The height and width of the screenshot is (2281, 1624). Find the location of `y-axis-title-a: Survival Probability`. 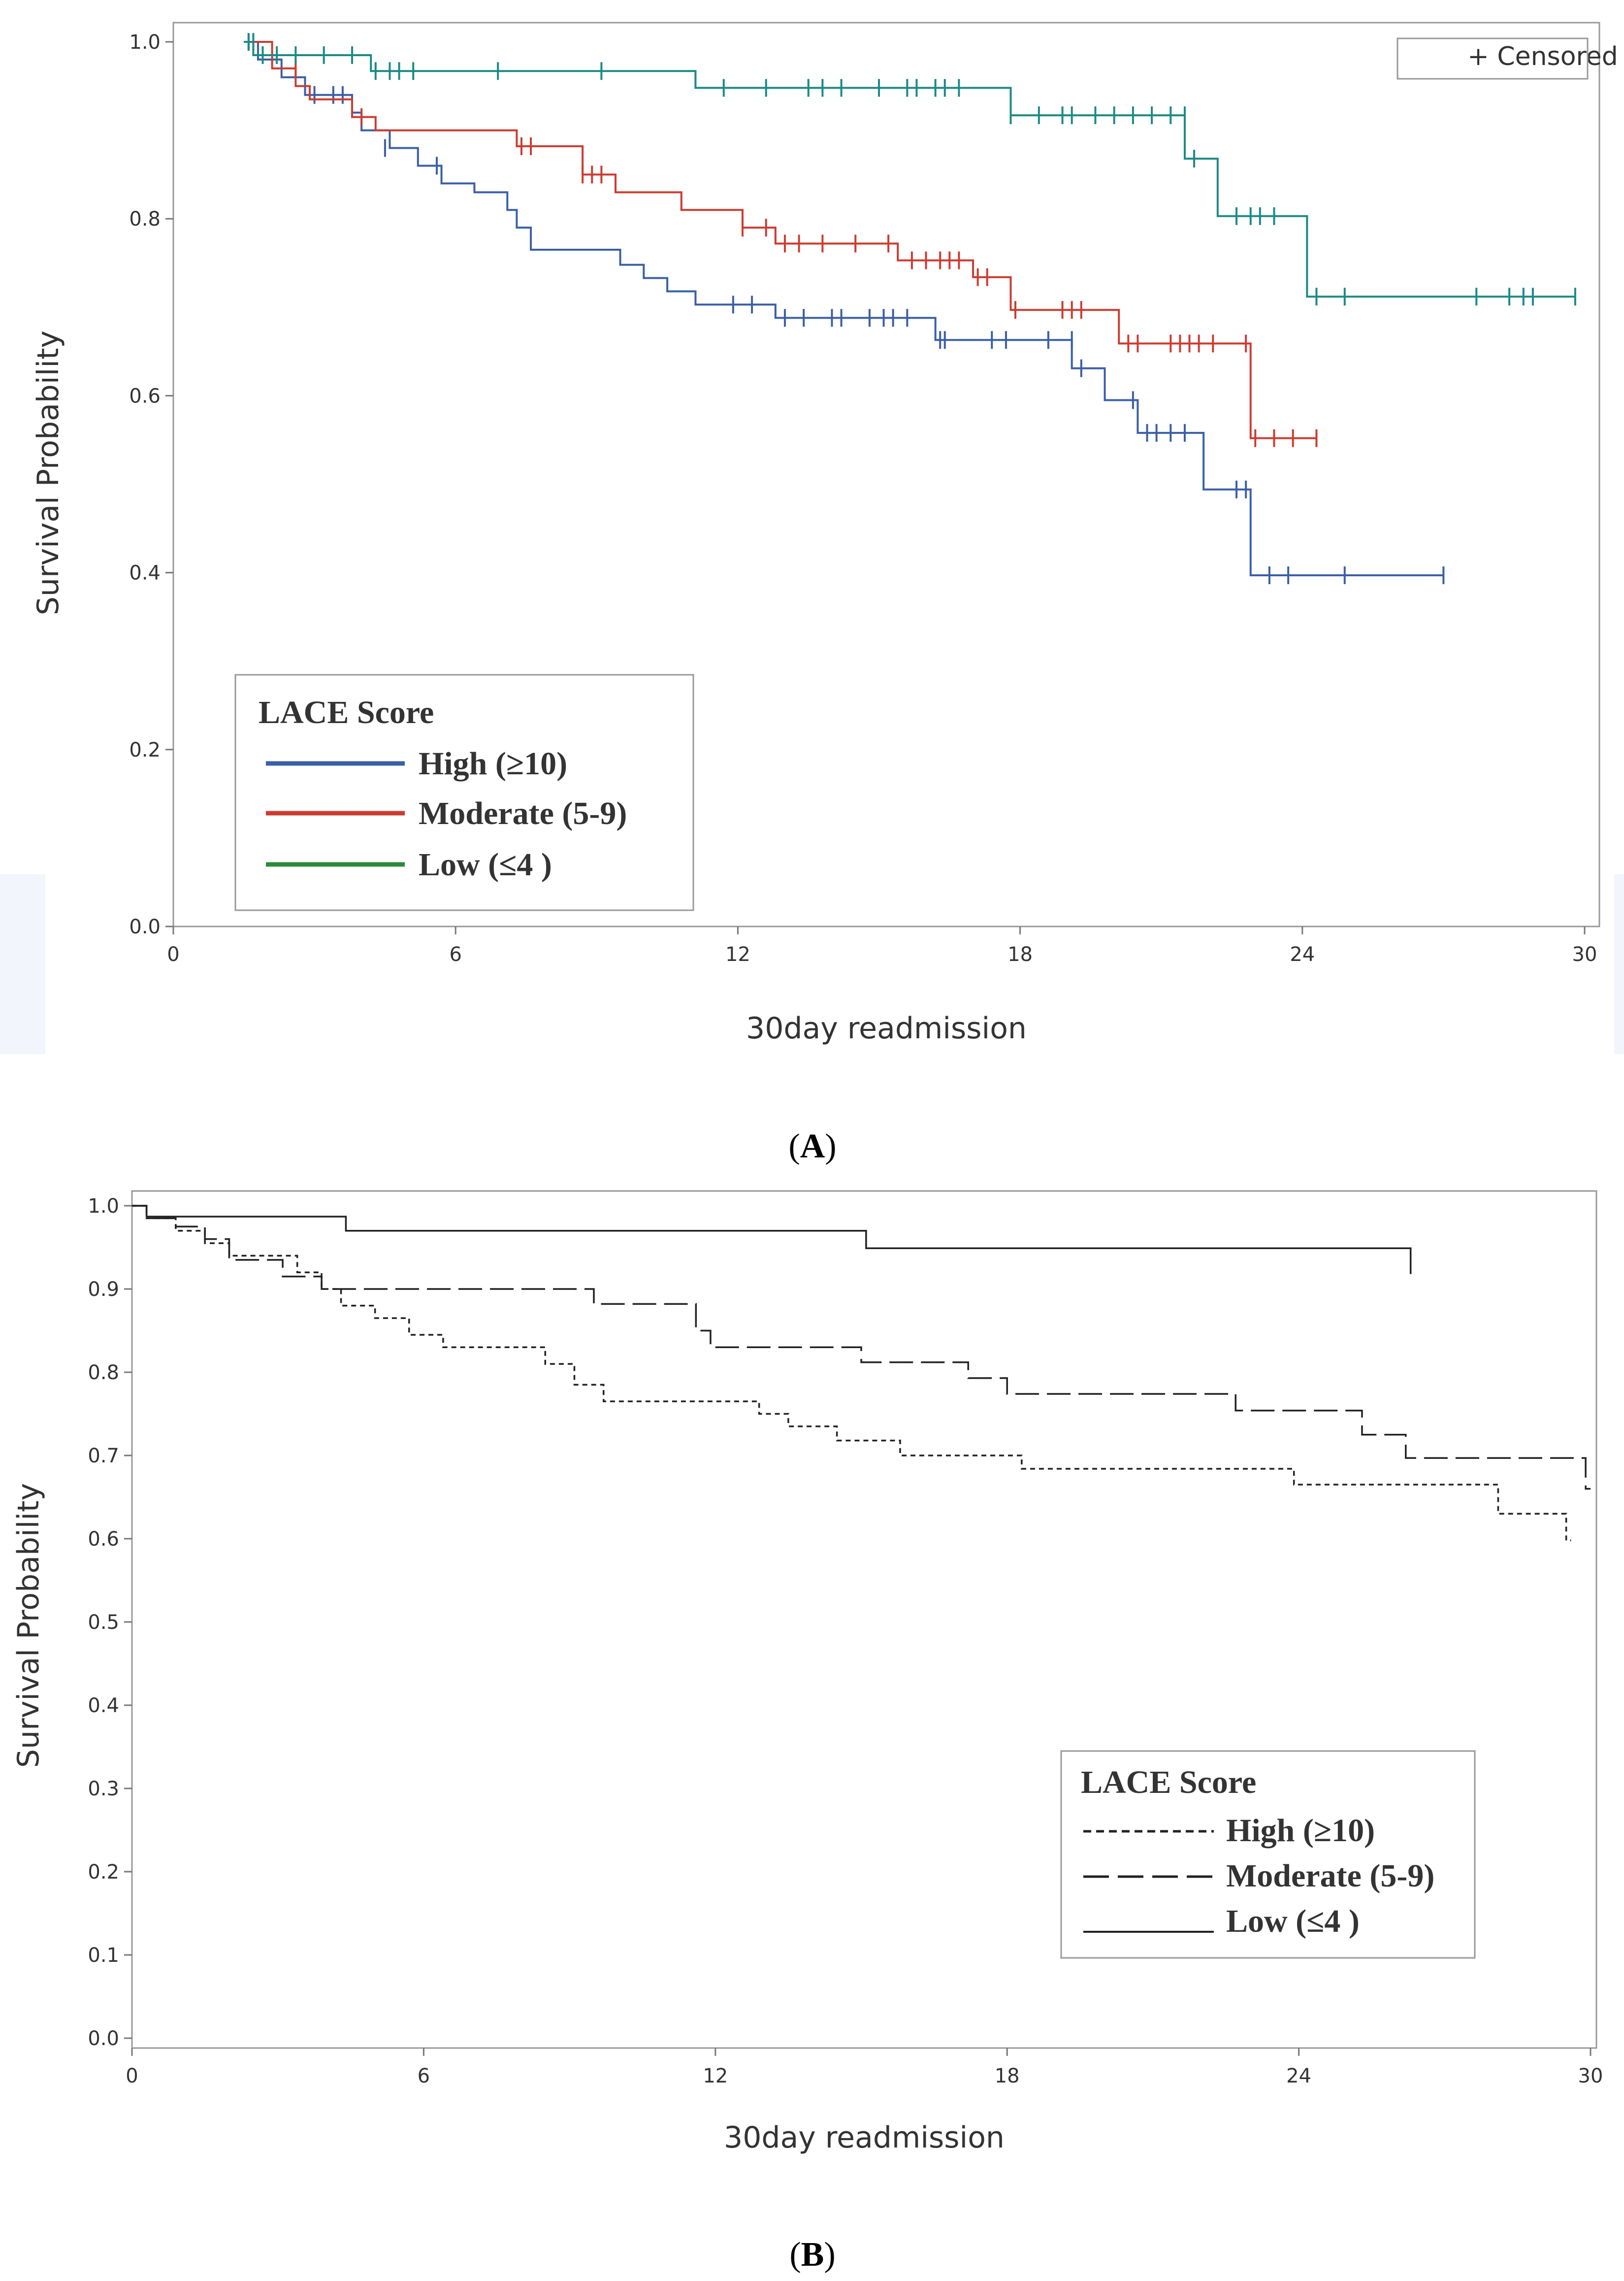

y-axis-title-a: Survival Probability is located at coordinates (48, 473).